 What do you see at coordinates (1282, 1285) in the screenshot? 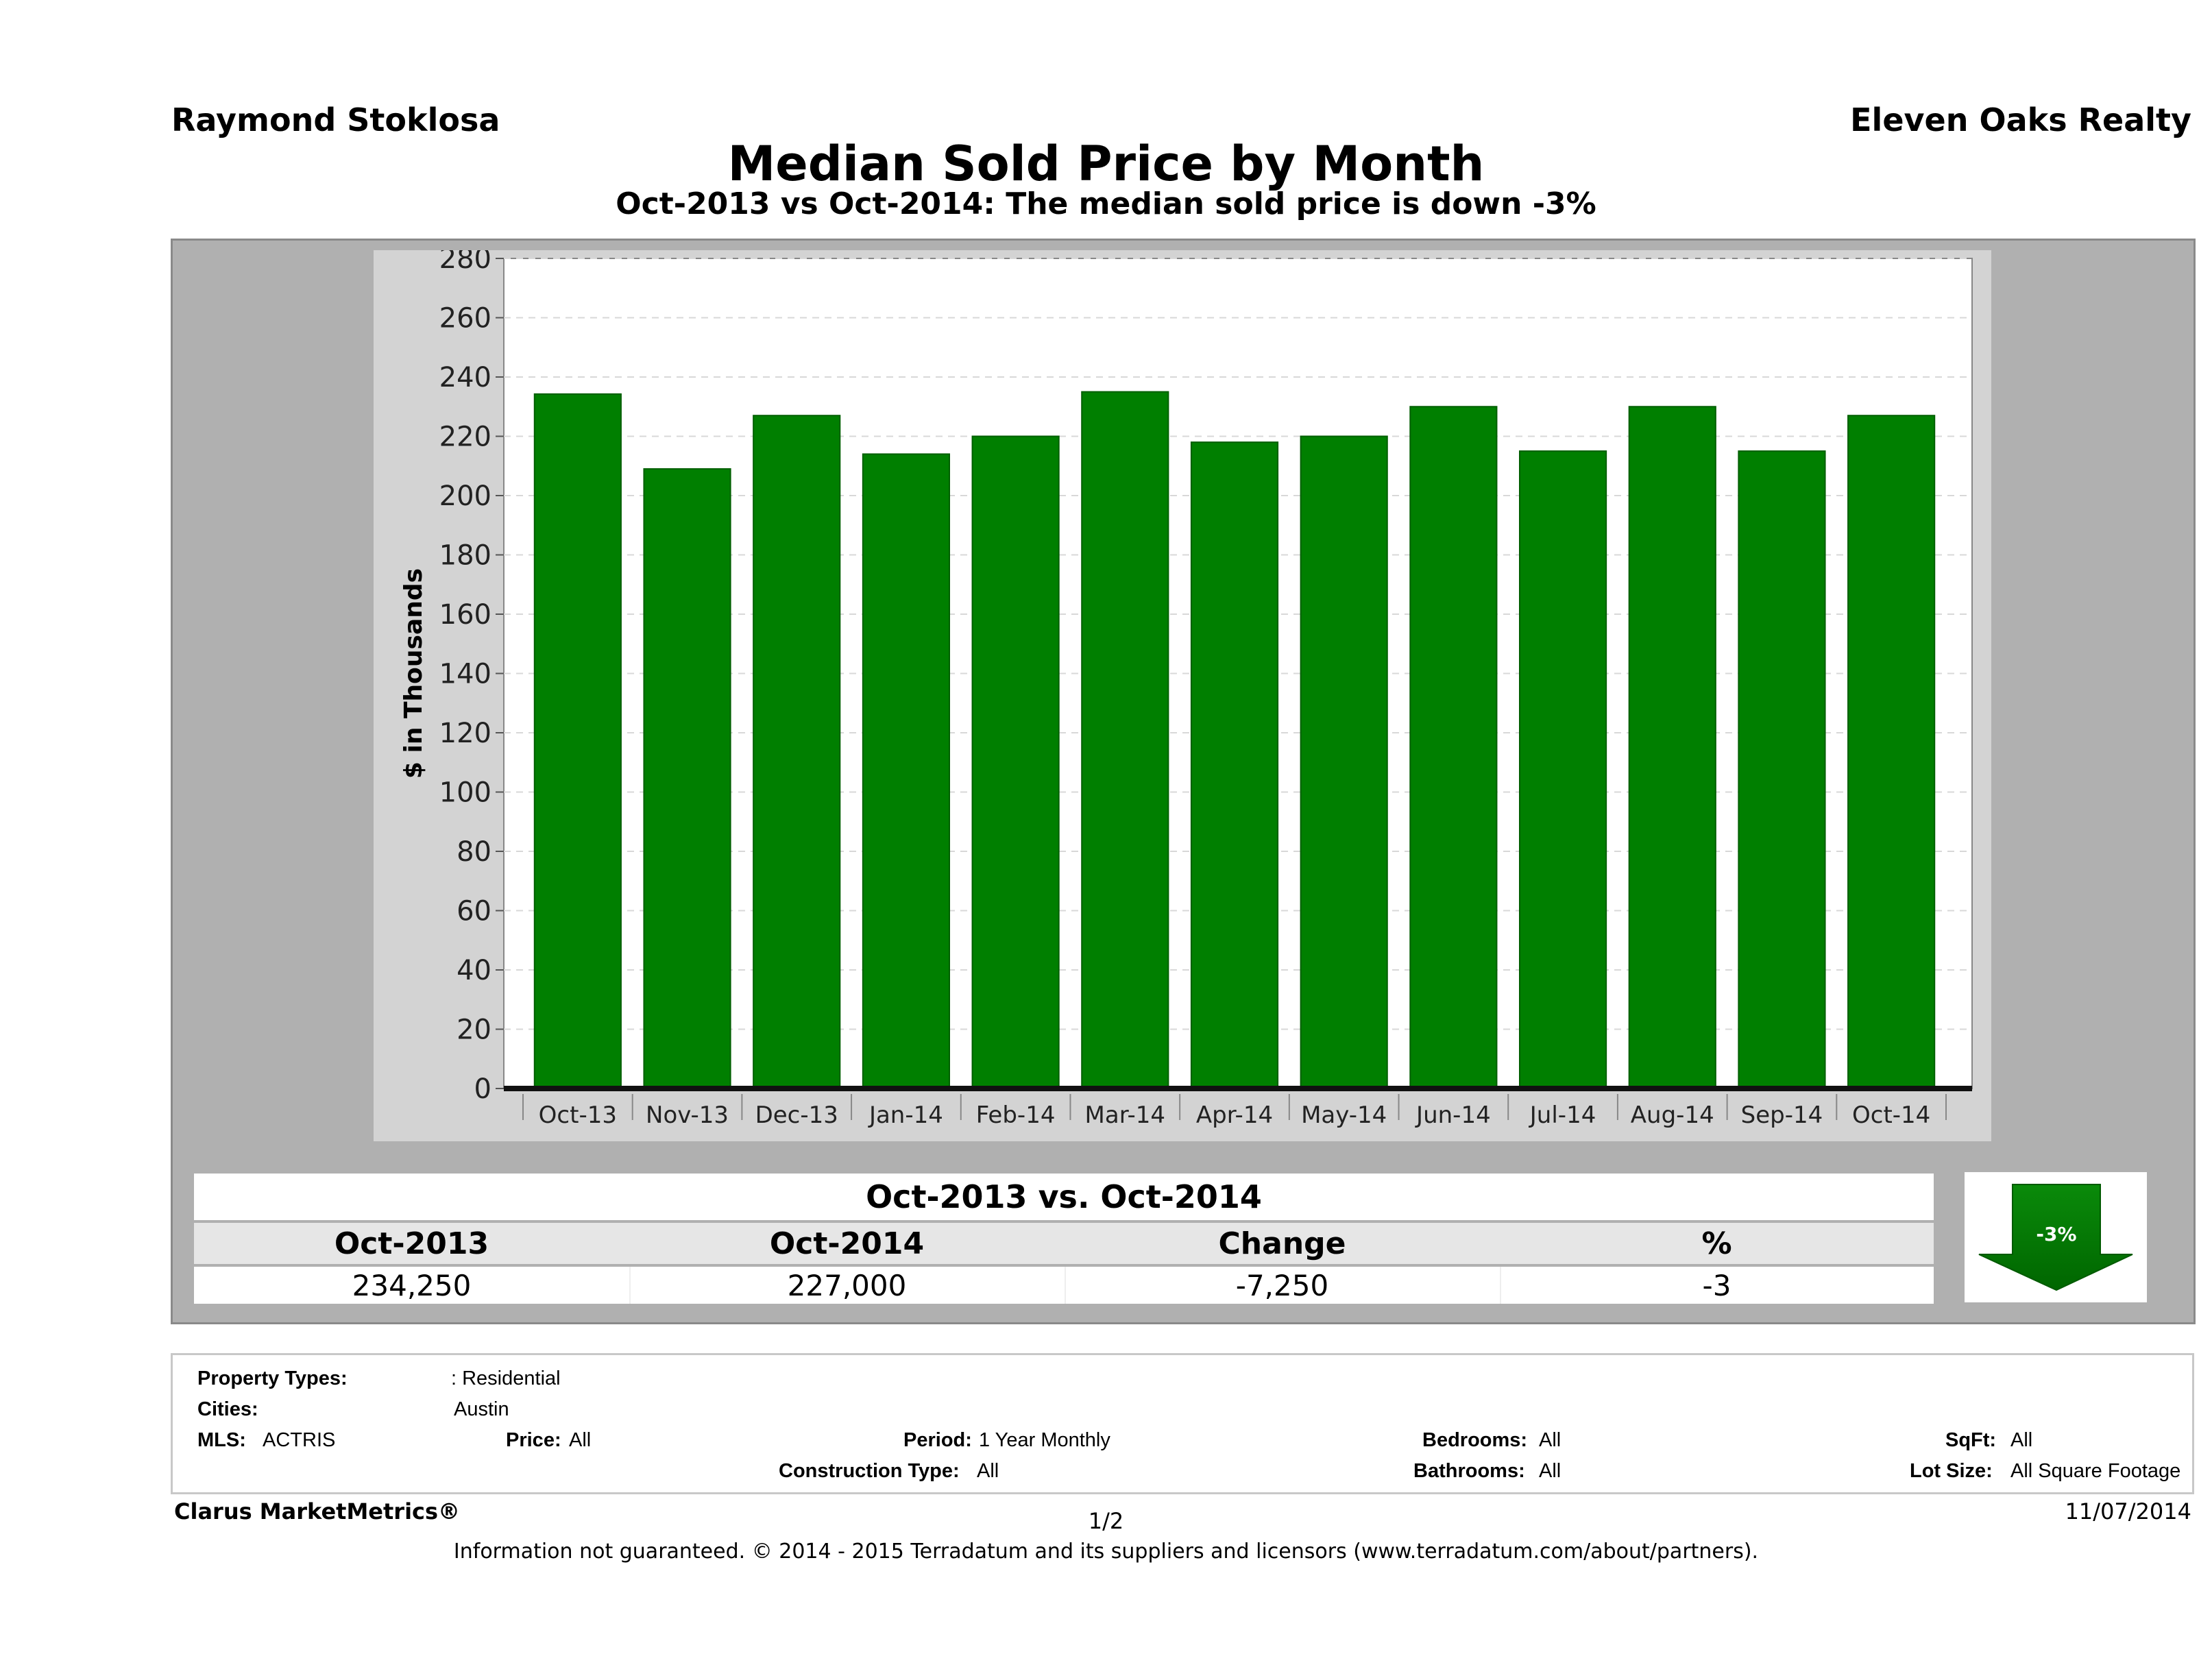
I see `summary-value-change: -7,250` at bounding box center [1282, 1285].